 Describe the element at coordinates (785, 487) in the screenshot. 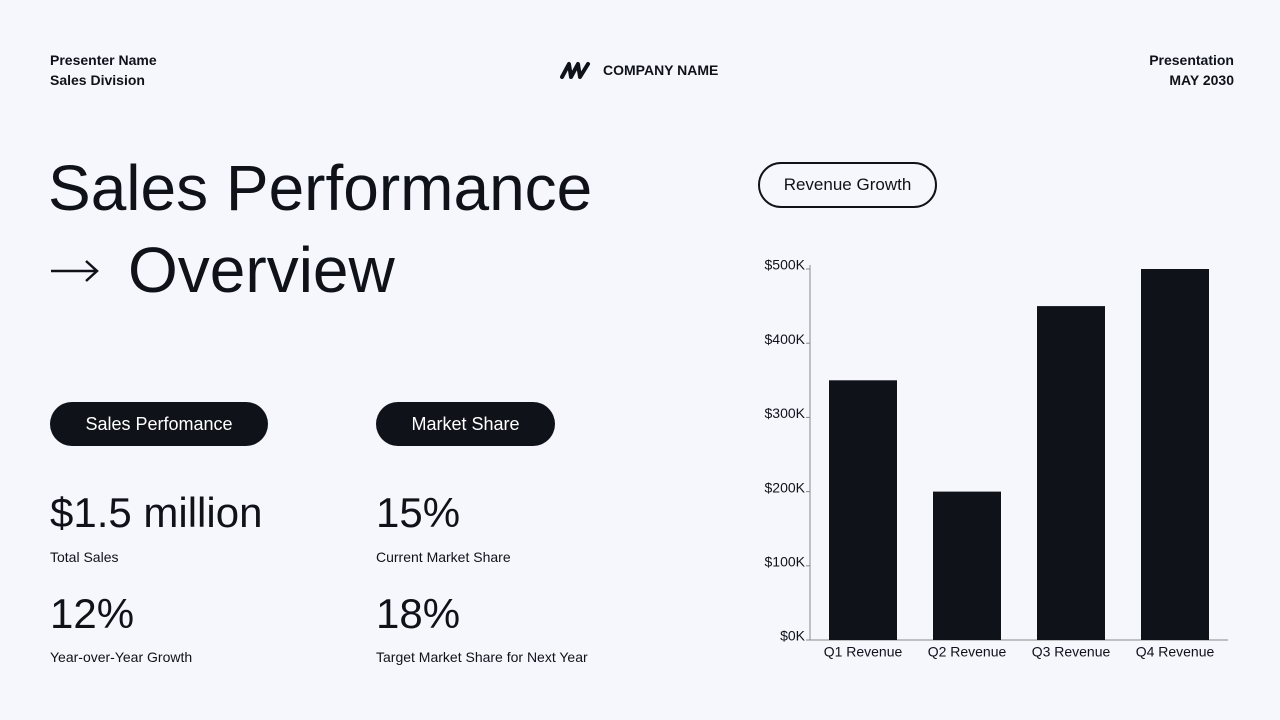

I see `y-tick-label: $200K` at that location.